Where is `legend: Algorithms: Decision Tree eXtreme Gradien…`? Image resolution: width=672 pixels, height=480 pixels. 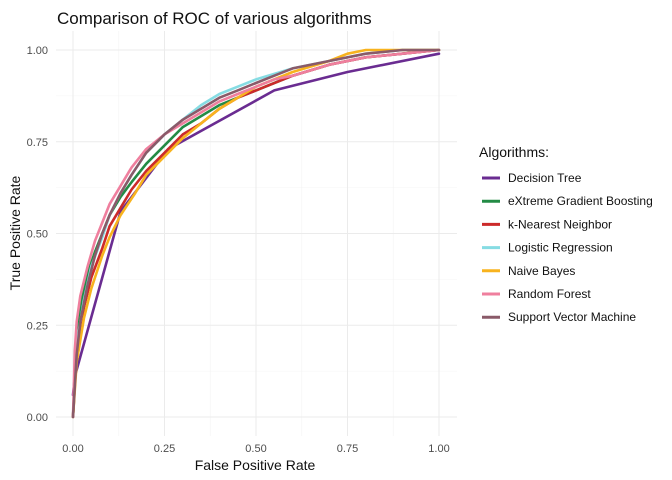 legend: Algorithms: Decision Tree eXtreme Gradien… is located at coordinates (566, 234).